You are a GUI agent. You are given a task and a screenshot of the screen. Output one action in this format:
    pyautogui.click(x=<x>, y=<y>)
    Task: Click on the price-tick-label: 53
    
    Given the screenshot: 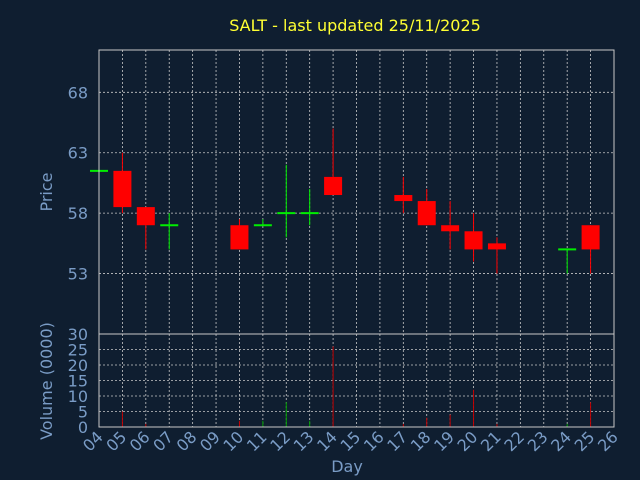 What is the action you would take?
    pyautogui.click(x=78, y=274)
    